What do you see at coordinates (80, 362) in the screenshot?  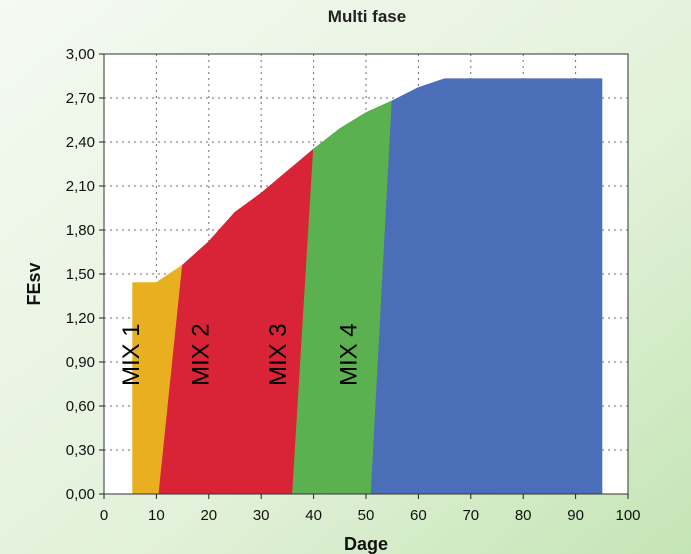 I see `y-tick-label: 0,90` at bounding box center [80, 362].